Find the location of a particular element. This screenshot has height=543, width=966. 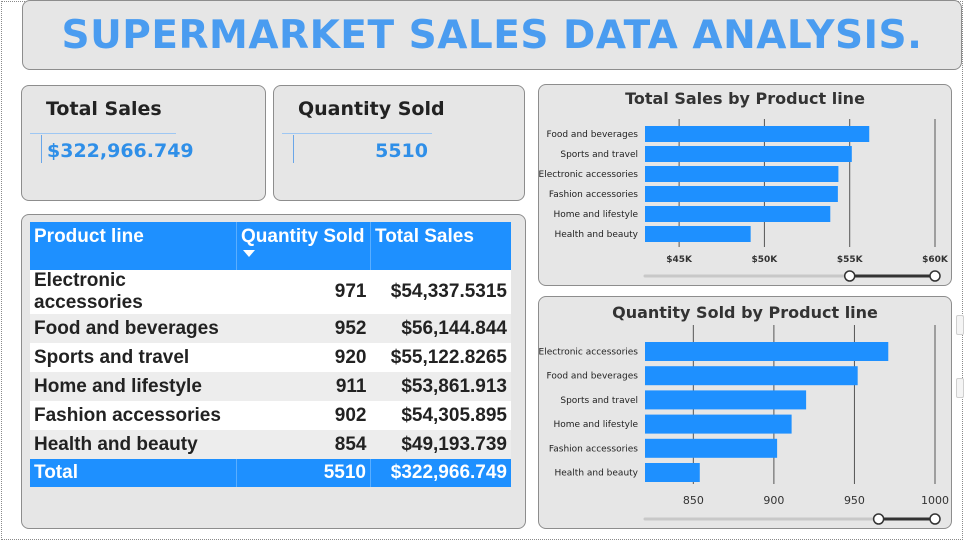

header-label: Product line is located at coordinates (89, 236).